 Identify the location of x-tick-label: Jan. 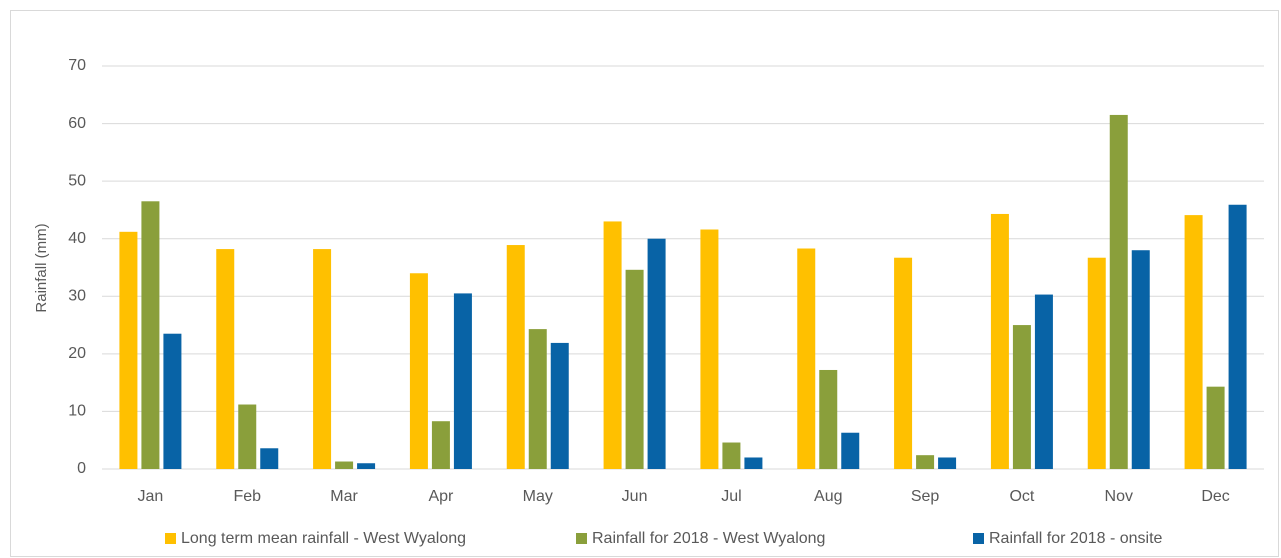
(151, 496).